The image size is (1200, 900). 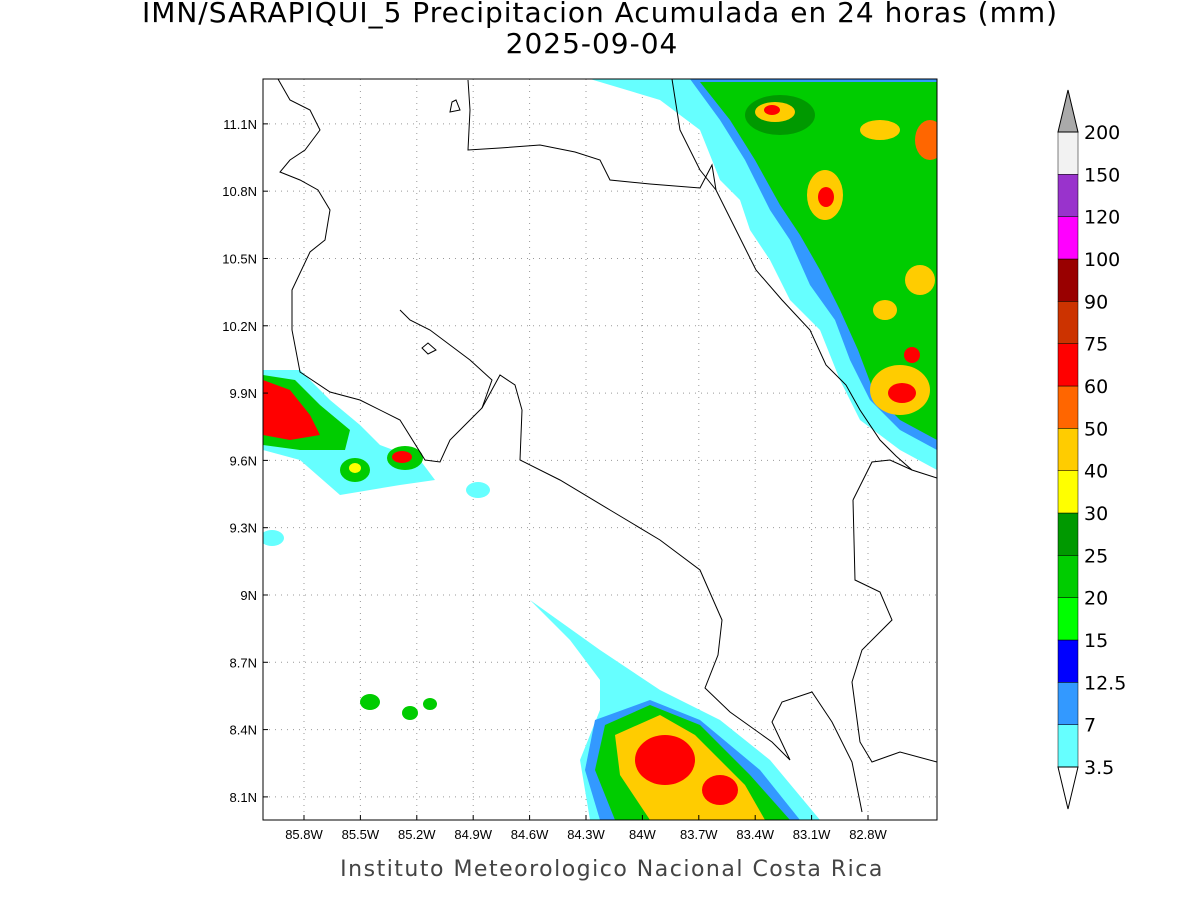 What do you see at coordinates (1068, 111) in the screenshot?
I see `colorbar-over` at bounding box center [1068, 111].